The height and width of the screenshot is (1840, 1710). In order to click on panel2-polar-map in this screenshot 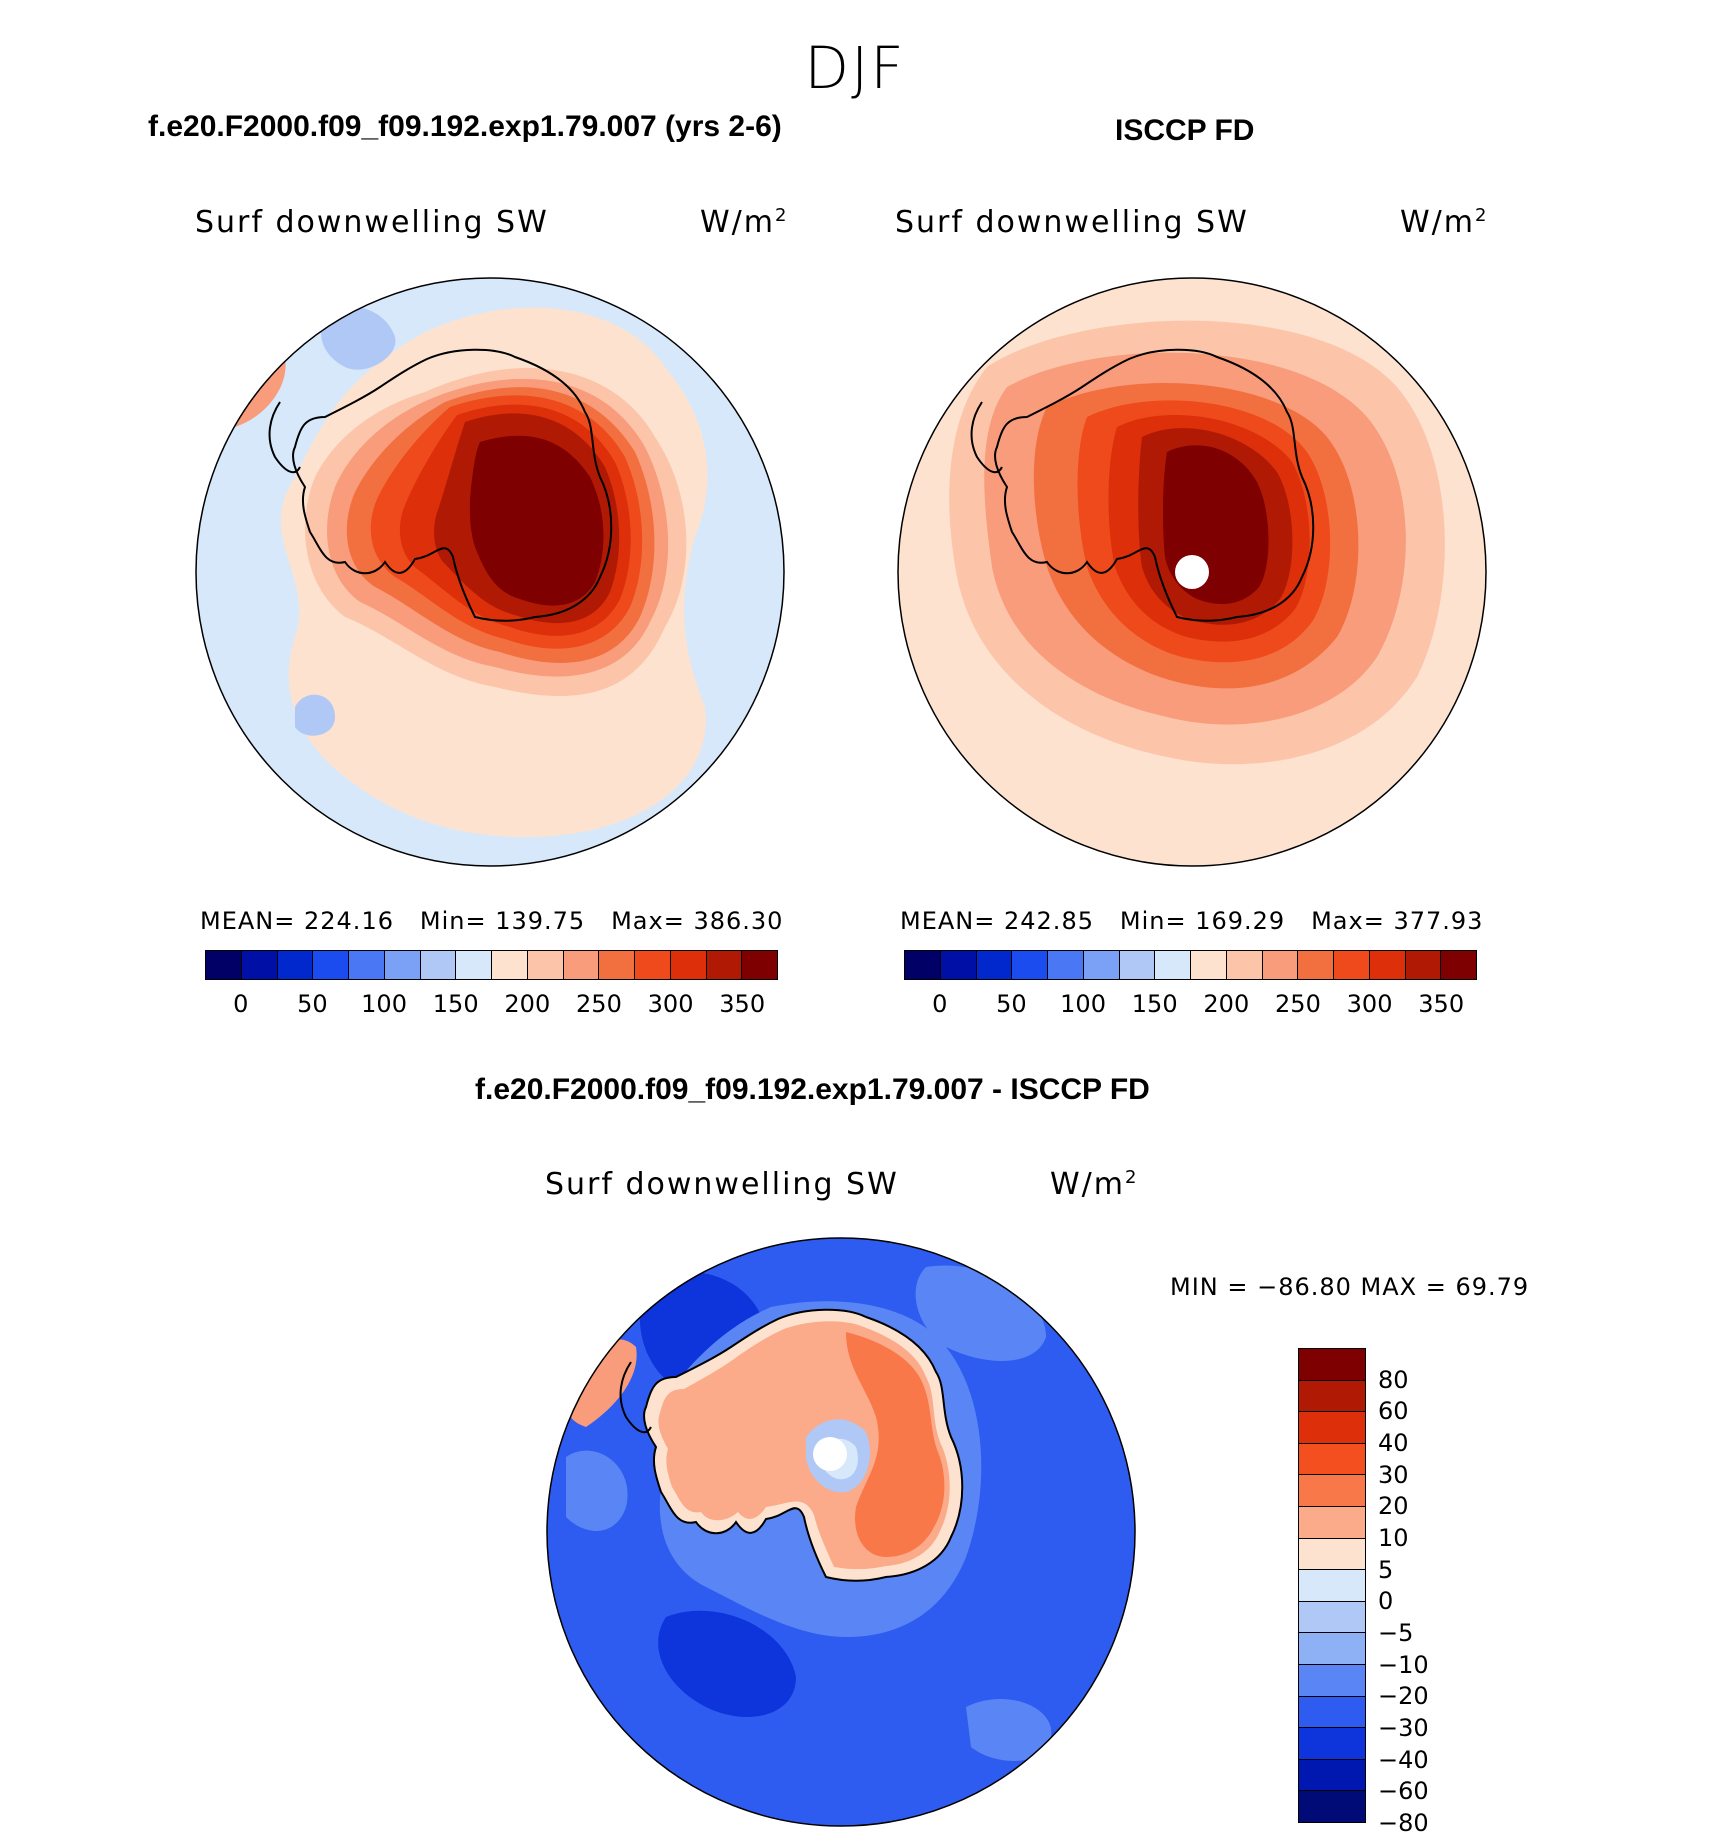, I will do `click(1192, 572)`.